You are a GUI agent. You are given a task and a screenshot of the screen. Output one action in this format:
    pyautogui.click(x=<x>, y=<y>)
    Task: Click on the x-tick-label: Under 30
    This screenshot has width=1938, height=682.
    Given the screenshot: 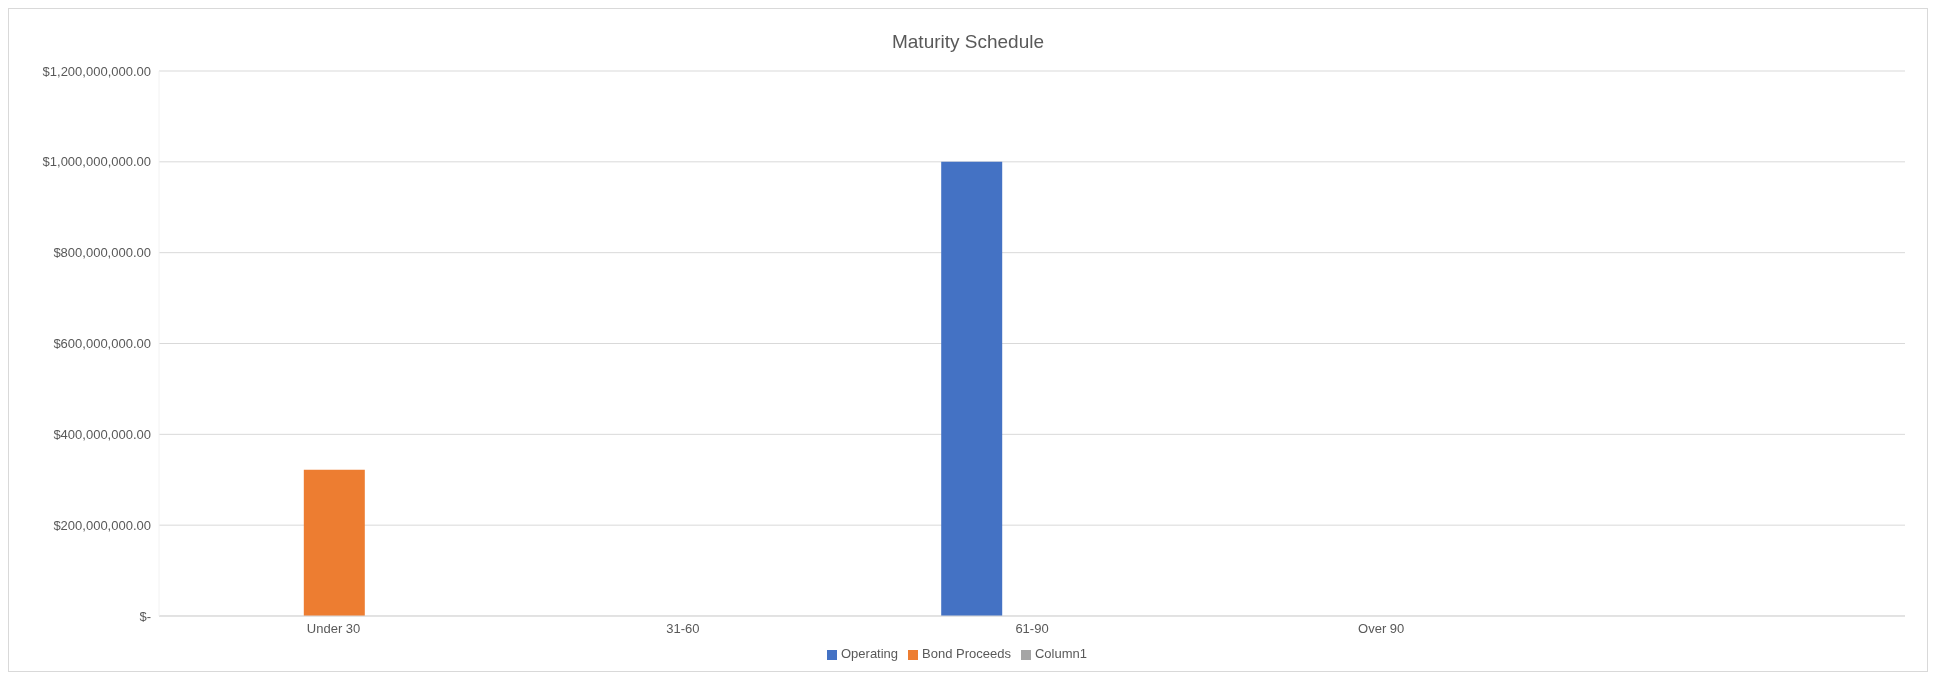 What is the action you would take?
    pyautogui.click(x=333, y=629)
    